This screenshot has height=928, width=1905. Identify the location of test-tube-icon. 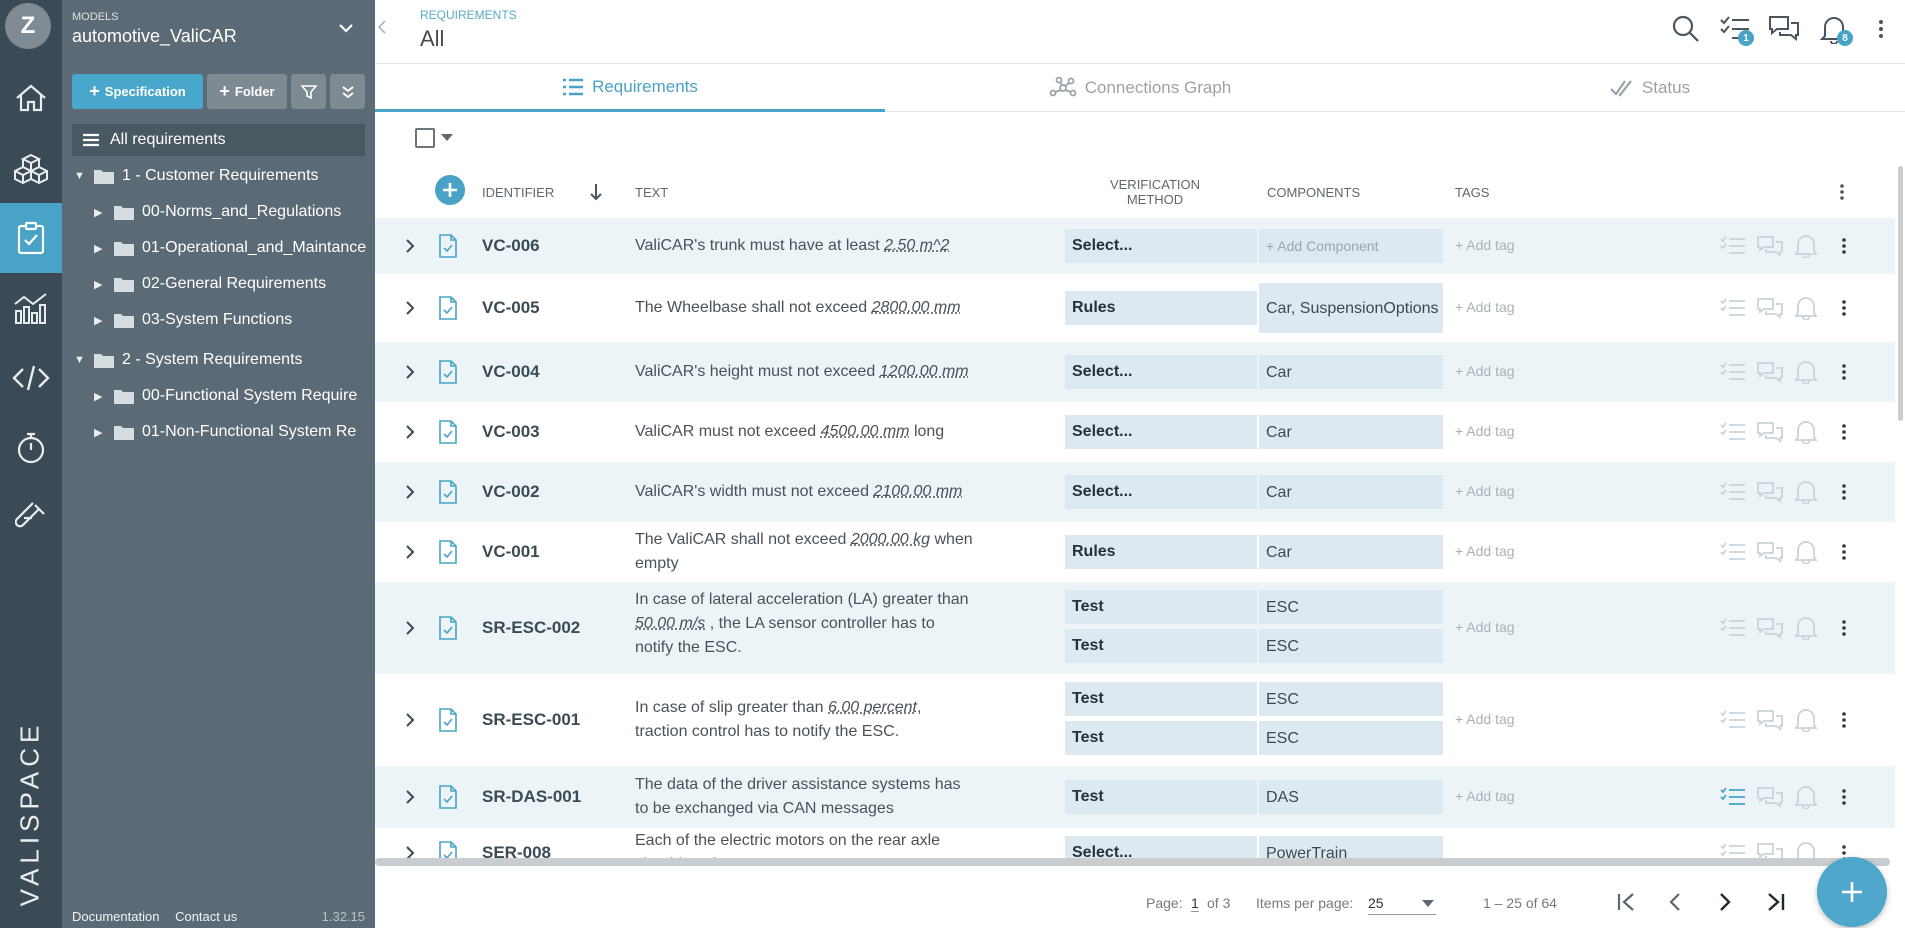
(31, 518).